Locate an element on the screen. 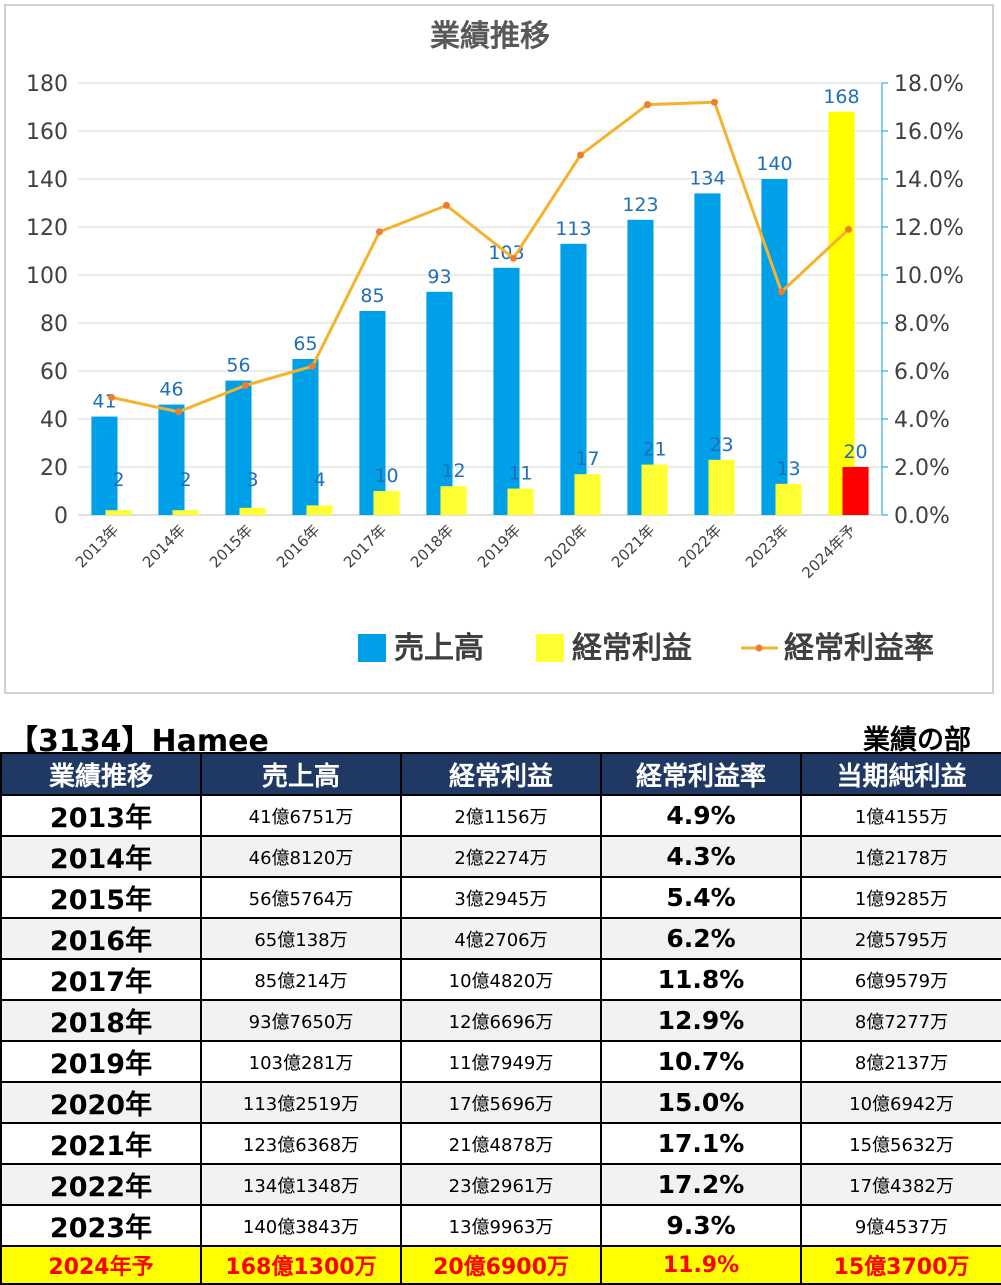 The width and height of the screenshot is (1001, 1285). data-label-profit: 21 is located at coordinates (654, 450).